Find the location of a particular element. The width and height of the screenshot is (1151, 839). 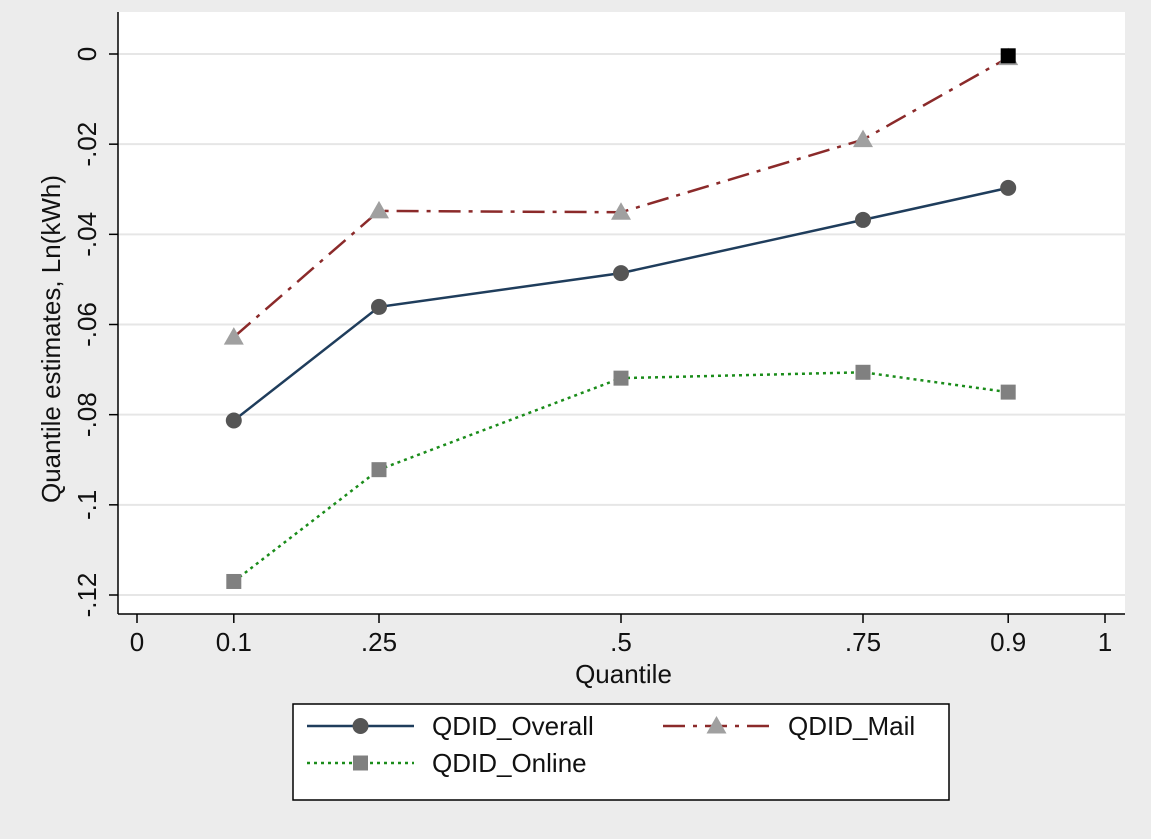

y-tick-label: -.02 is located at coordinates (87, 144).